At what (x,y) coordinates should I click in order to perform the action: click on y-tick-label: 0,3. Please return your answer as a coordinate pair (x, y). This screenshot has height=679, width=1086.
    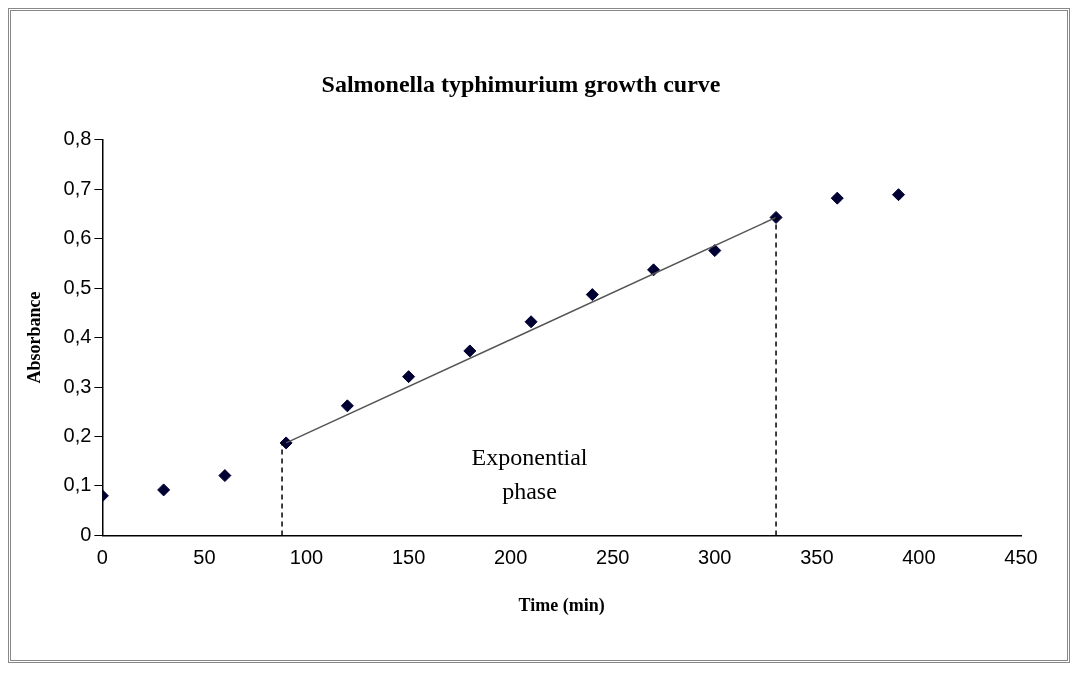
    Looking at the image, I should click on (77, 385).